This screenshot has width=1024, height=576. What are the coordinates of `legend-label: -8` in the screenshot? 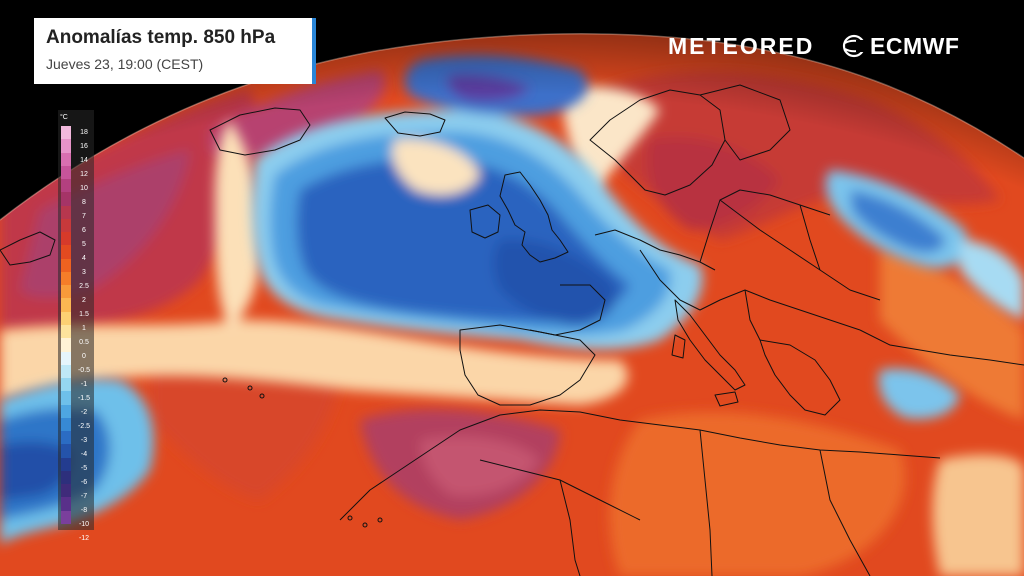 It's located at (84, 510).